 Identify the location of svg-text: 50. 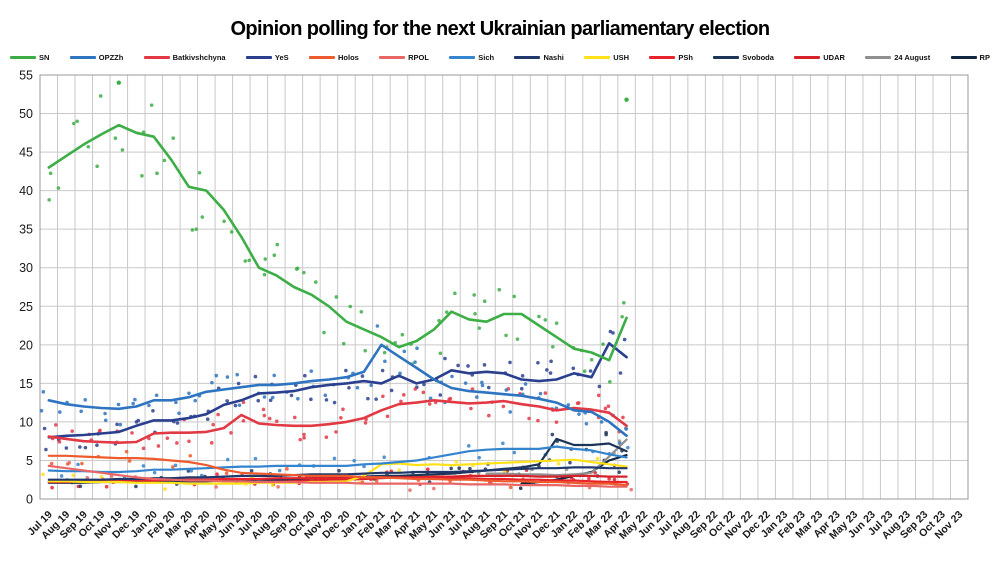
(26, 114).